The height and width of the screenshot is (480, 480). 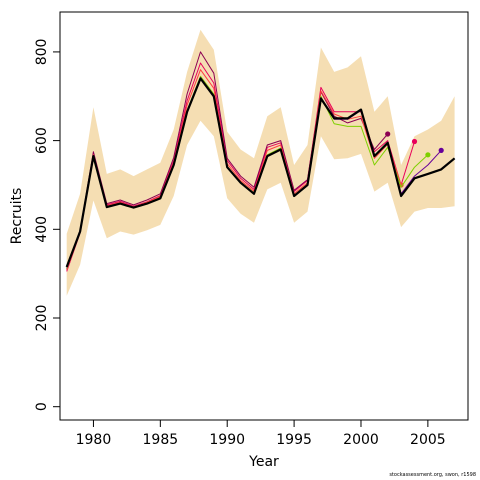 What do you see at coordinates (42, 318) in the screenshot?
I see `y-tick-label-1: 200` at bounding box center [42, 318].